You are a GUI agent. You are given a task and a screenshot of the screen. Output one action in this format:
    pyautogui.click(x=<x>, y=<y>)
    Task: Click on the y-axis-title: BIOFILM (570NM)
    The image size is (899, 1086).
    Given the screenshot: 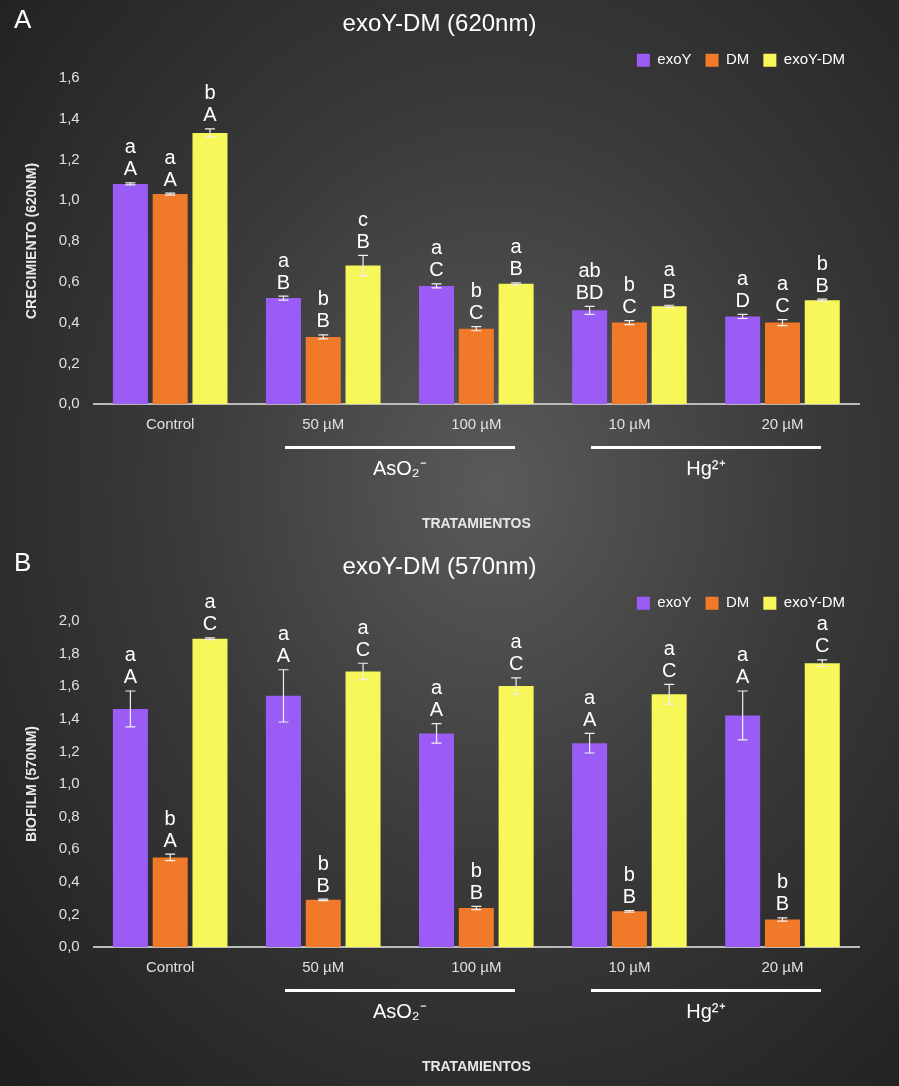 What is the action you would take?
    pyautogui.click(x=31, y=784)
    